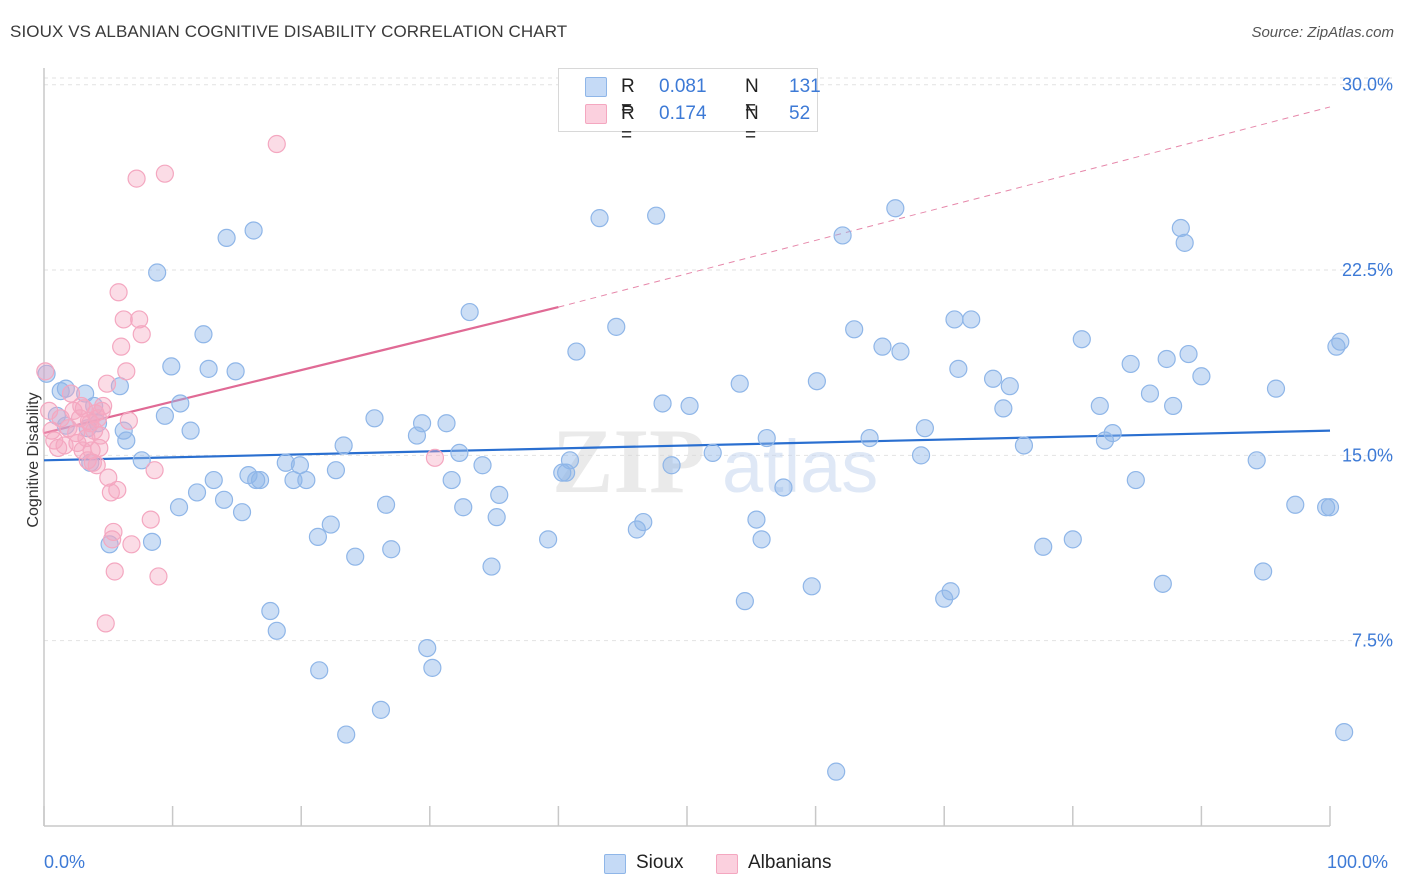 The width and height of the screenshot is (1406, 892). Describe the element at coordinates (1367, 85) in the screenshot. I see `y-tick-label: 30.0%` at that location.